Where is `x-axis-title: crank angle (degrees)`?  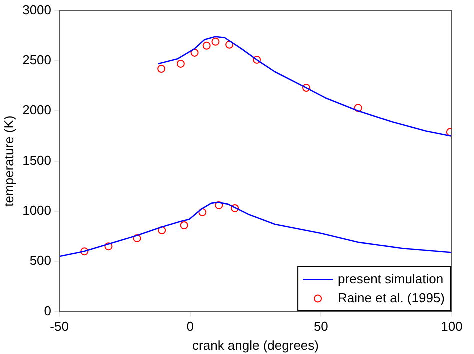
x-axis-title: crank angle (degrees) is located at coordinates (255, 345).